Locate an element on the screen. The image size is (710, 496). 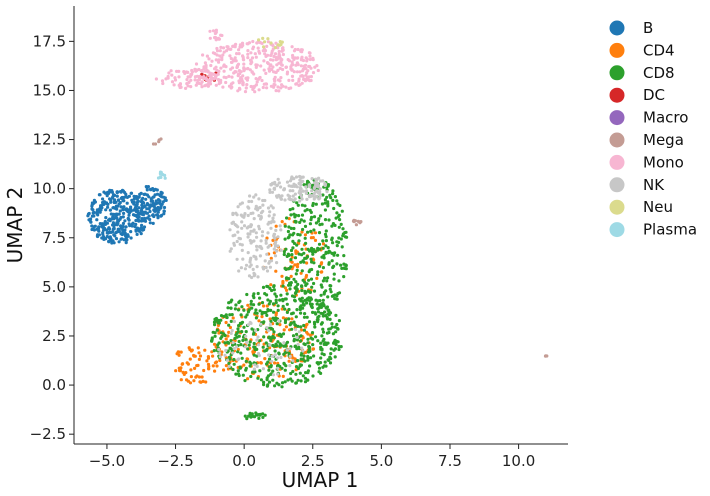
legend-label: CD4 is located at coordinates (659, 50).